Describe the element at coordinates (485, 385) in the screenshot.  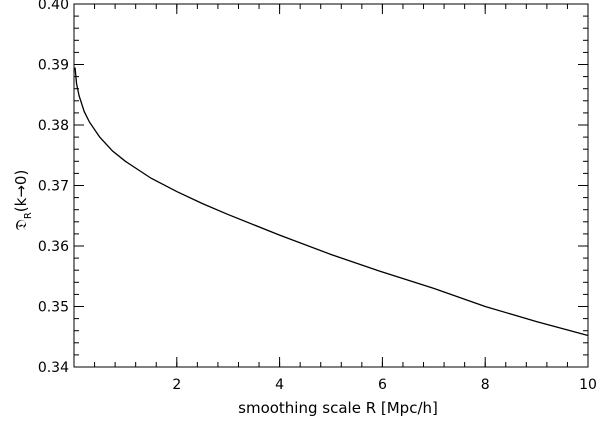
I see `x-tick-label: 8` at that location.